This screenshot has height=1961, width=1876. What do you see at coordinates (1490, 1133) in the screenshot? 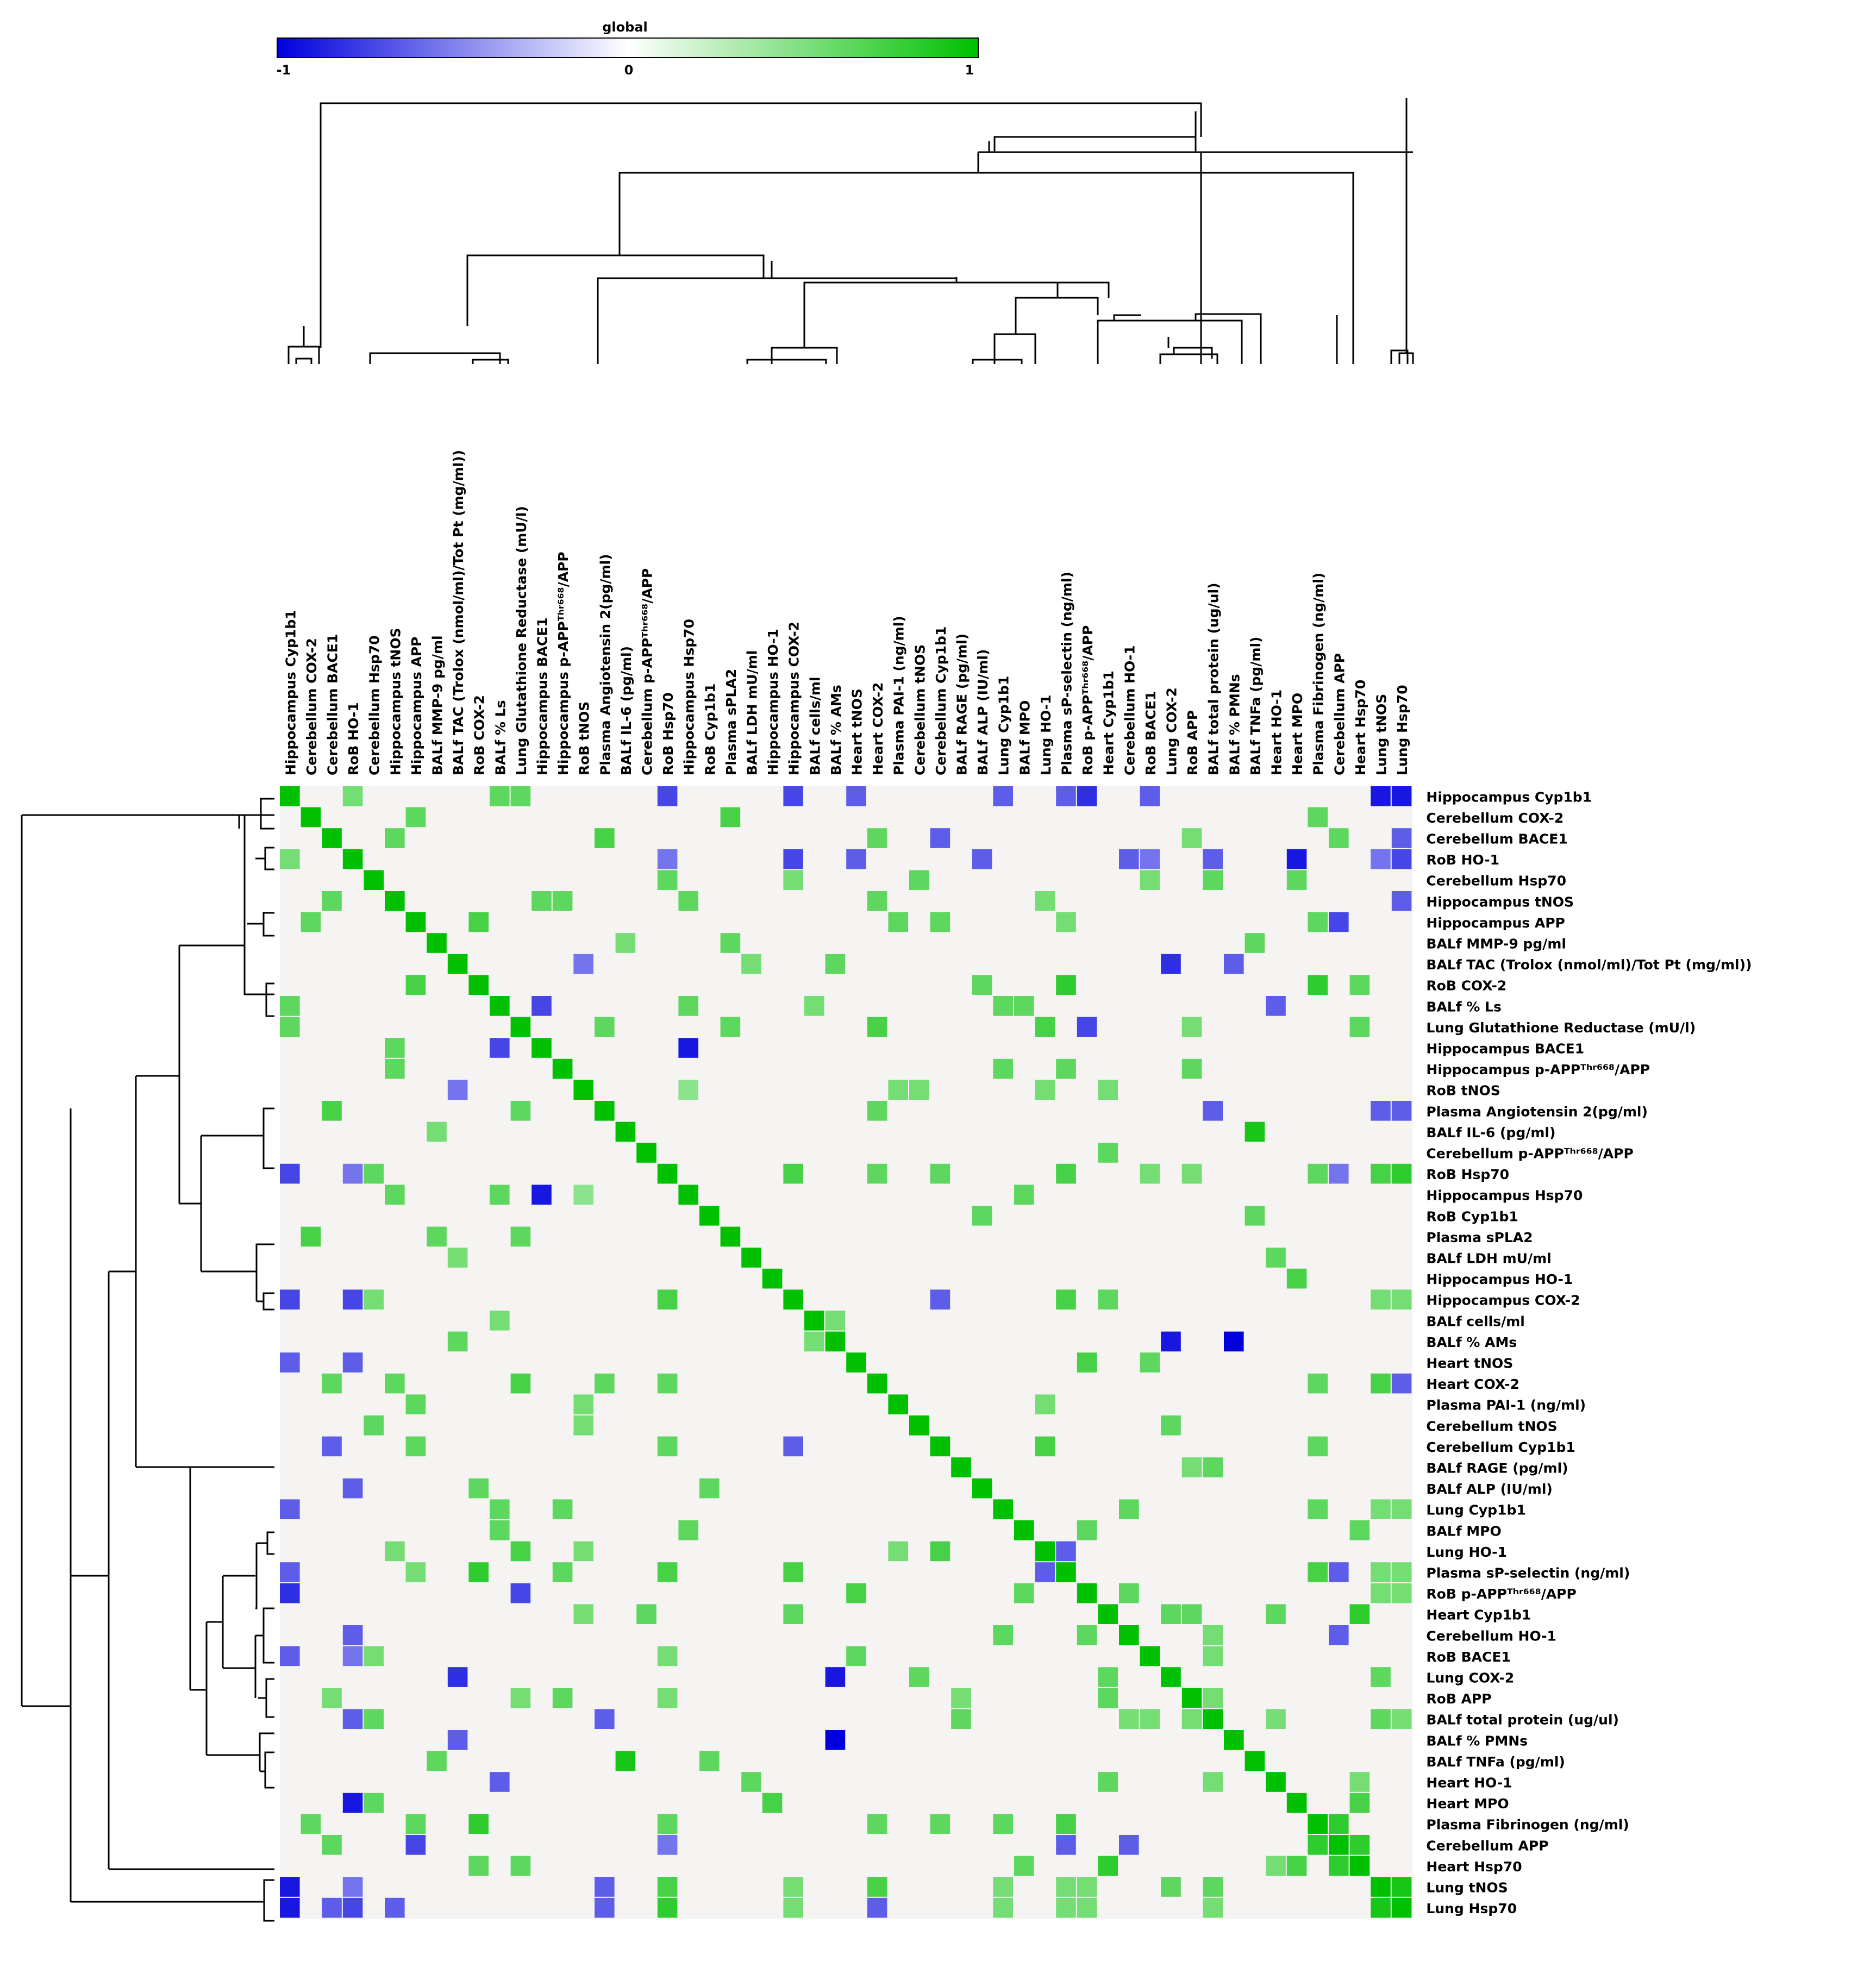
I see `row-label: BALf IL-6 (pg/ml)` at bounding box center [1490, 1133].